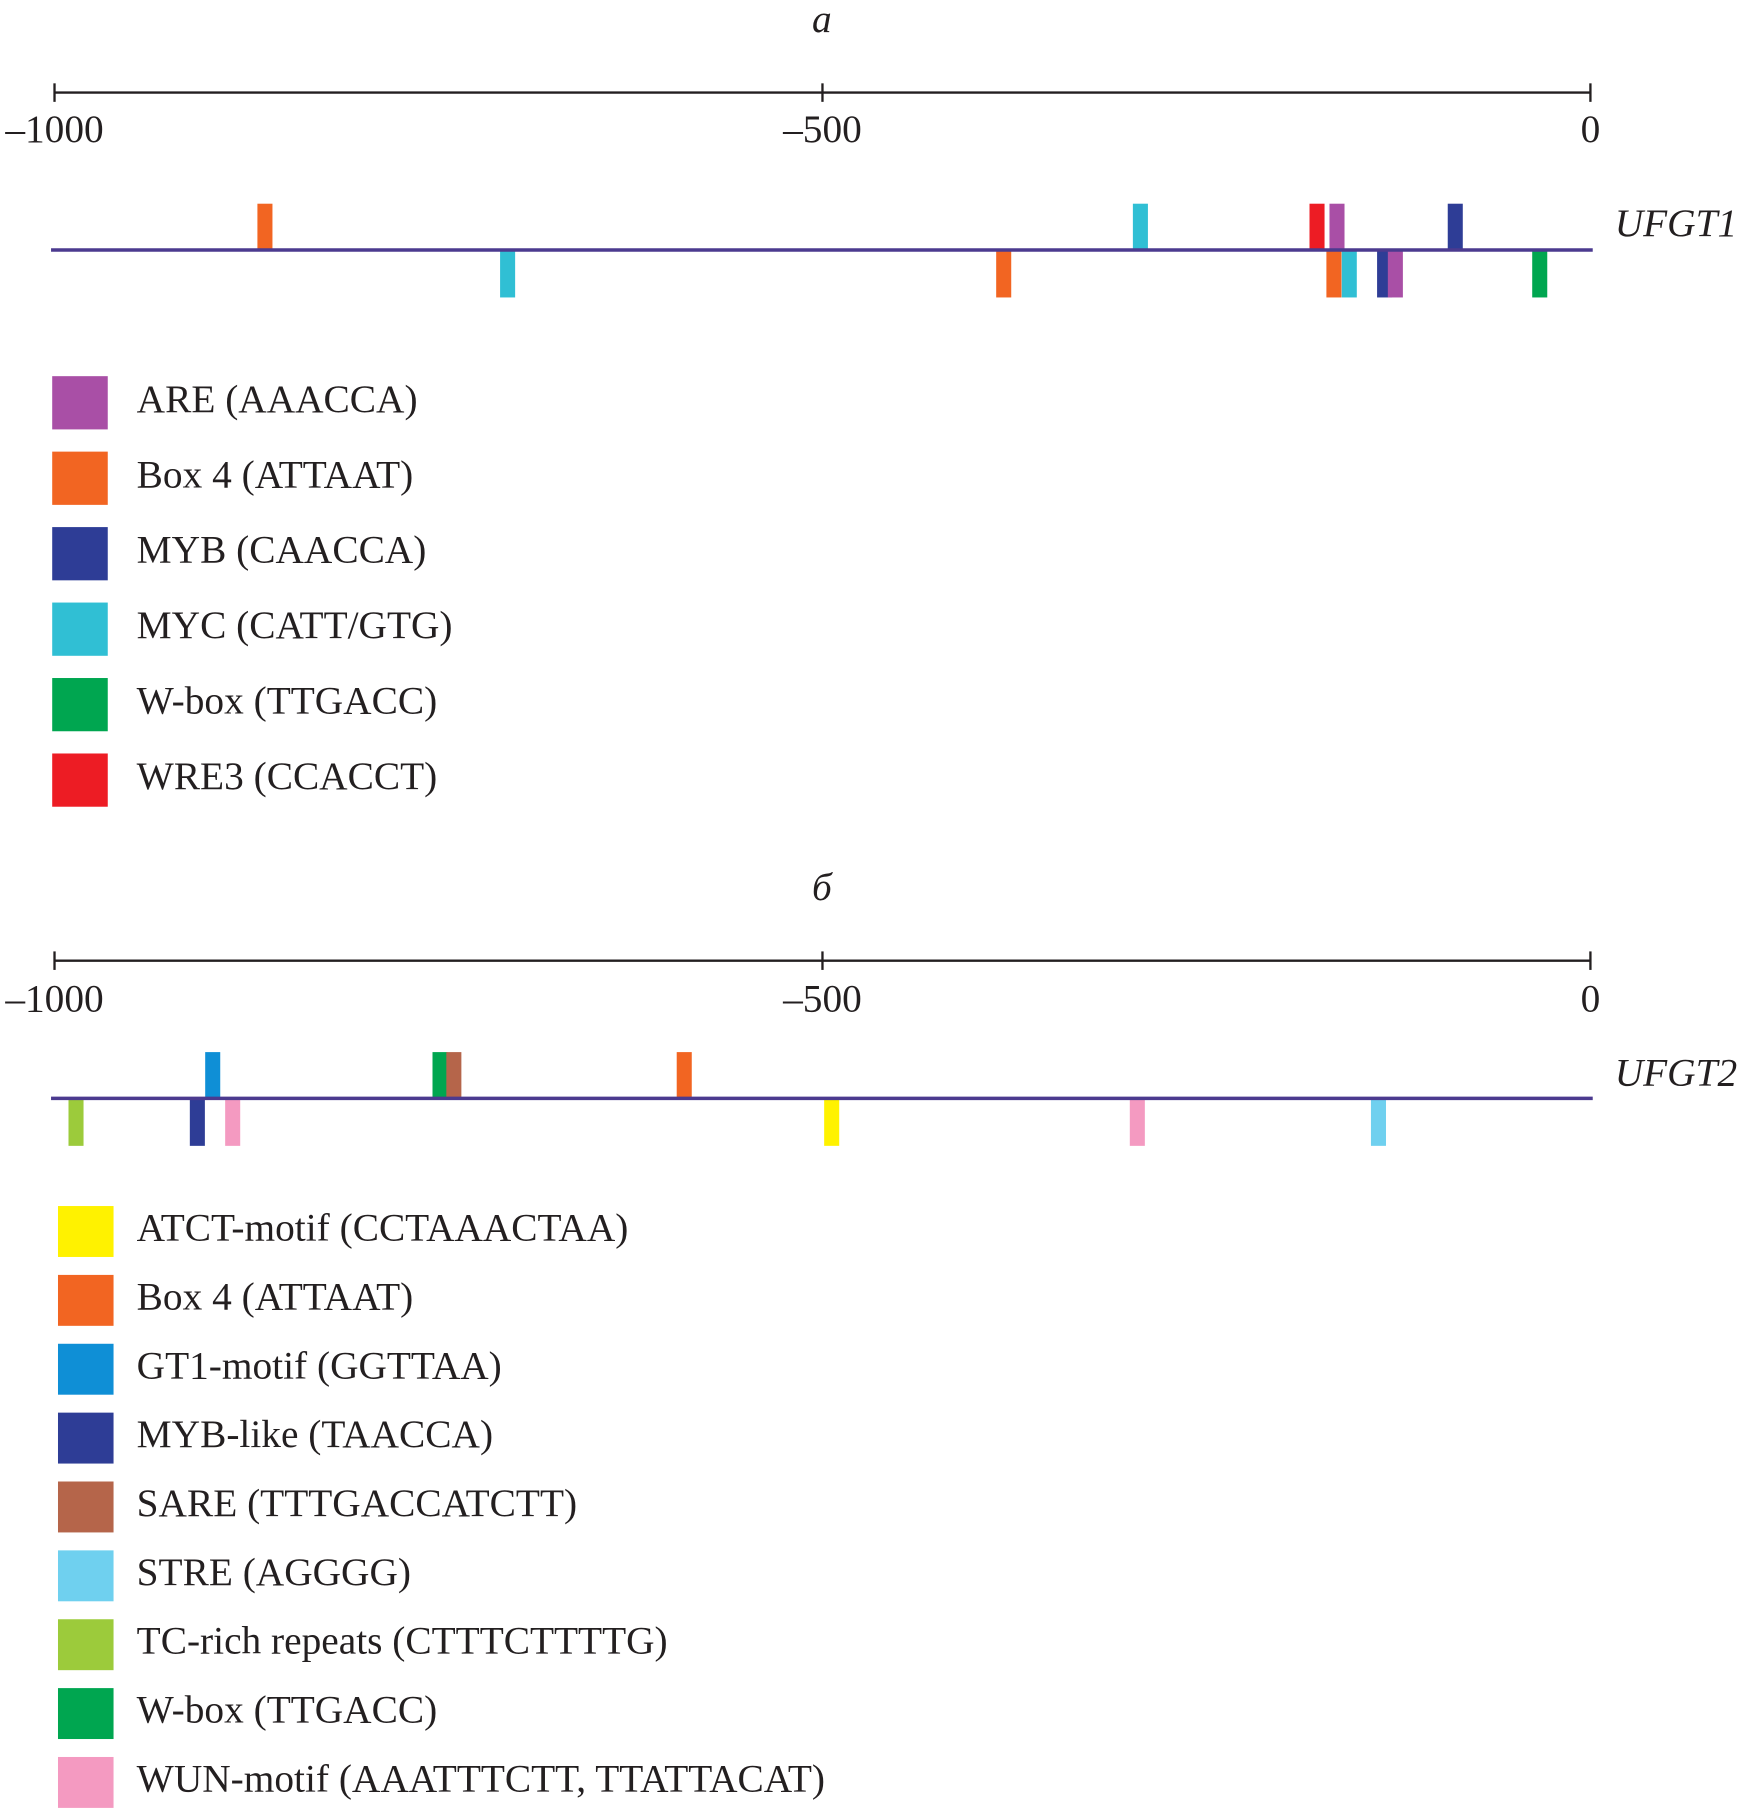  I want to click on legend-label: ARE (AAACCA), so click(277, 399).